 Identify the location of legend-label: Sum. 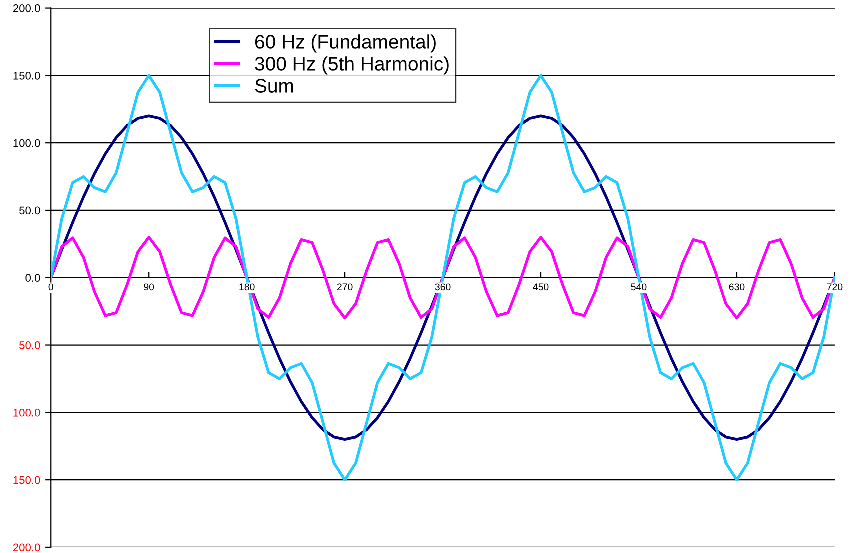
(274, 86).